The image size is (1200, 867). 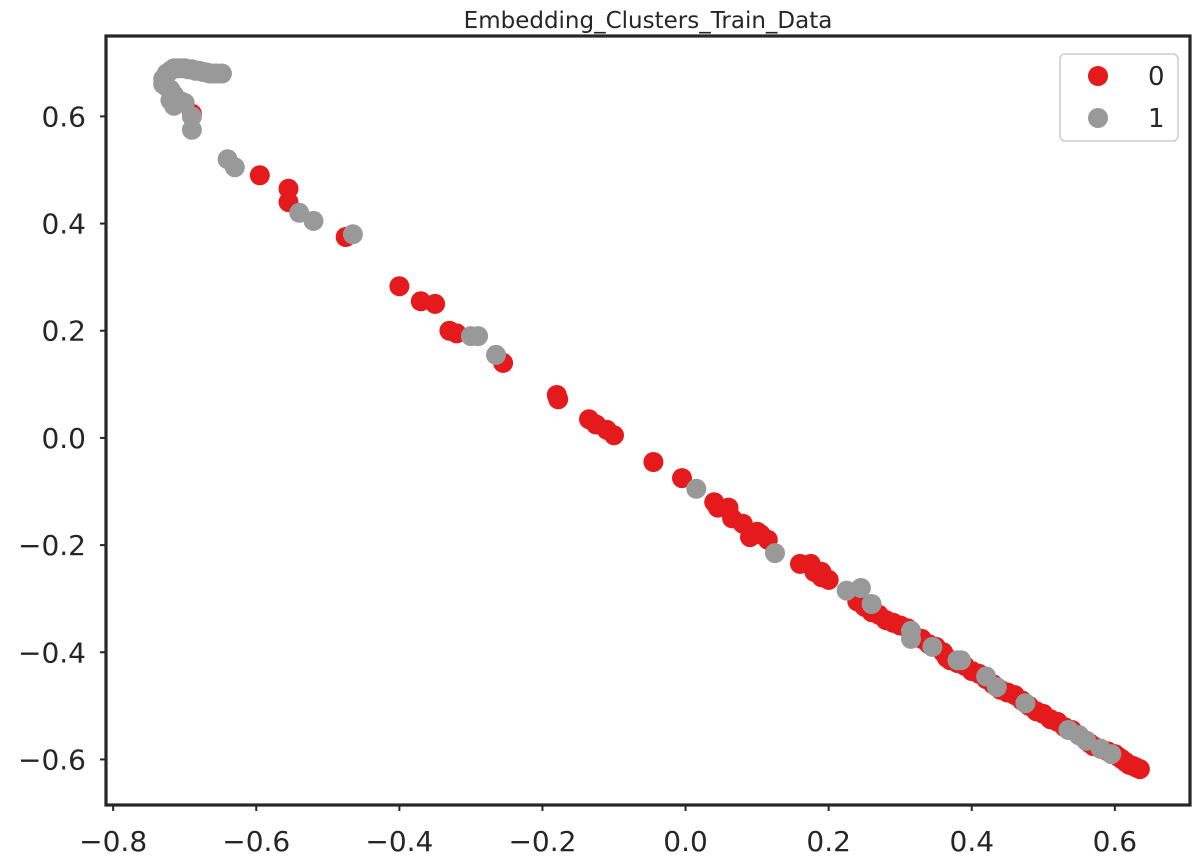 What do you see at coordinates (52, 652) in the screenshot?
I see `y-tick-label-1: −0.4` at bounding box center [52, 652].